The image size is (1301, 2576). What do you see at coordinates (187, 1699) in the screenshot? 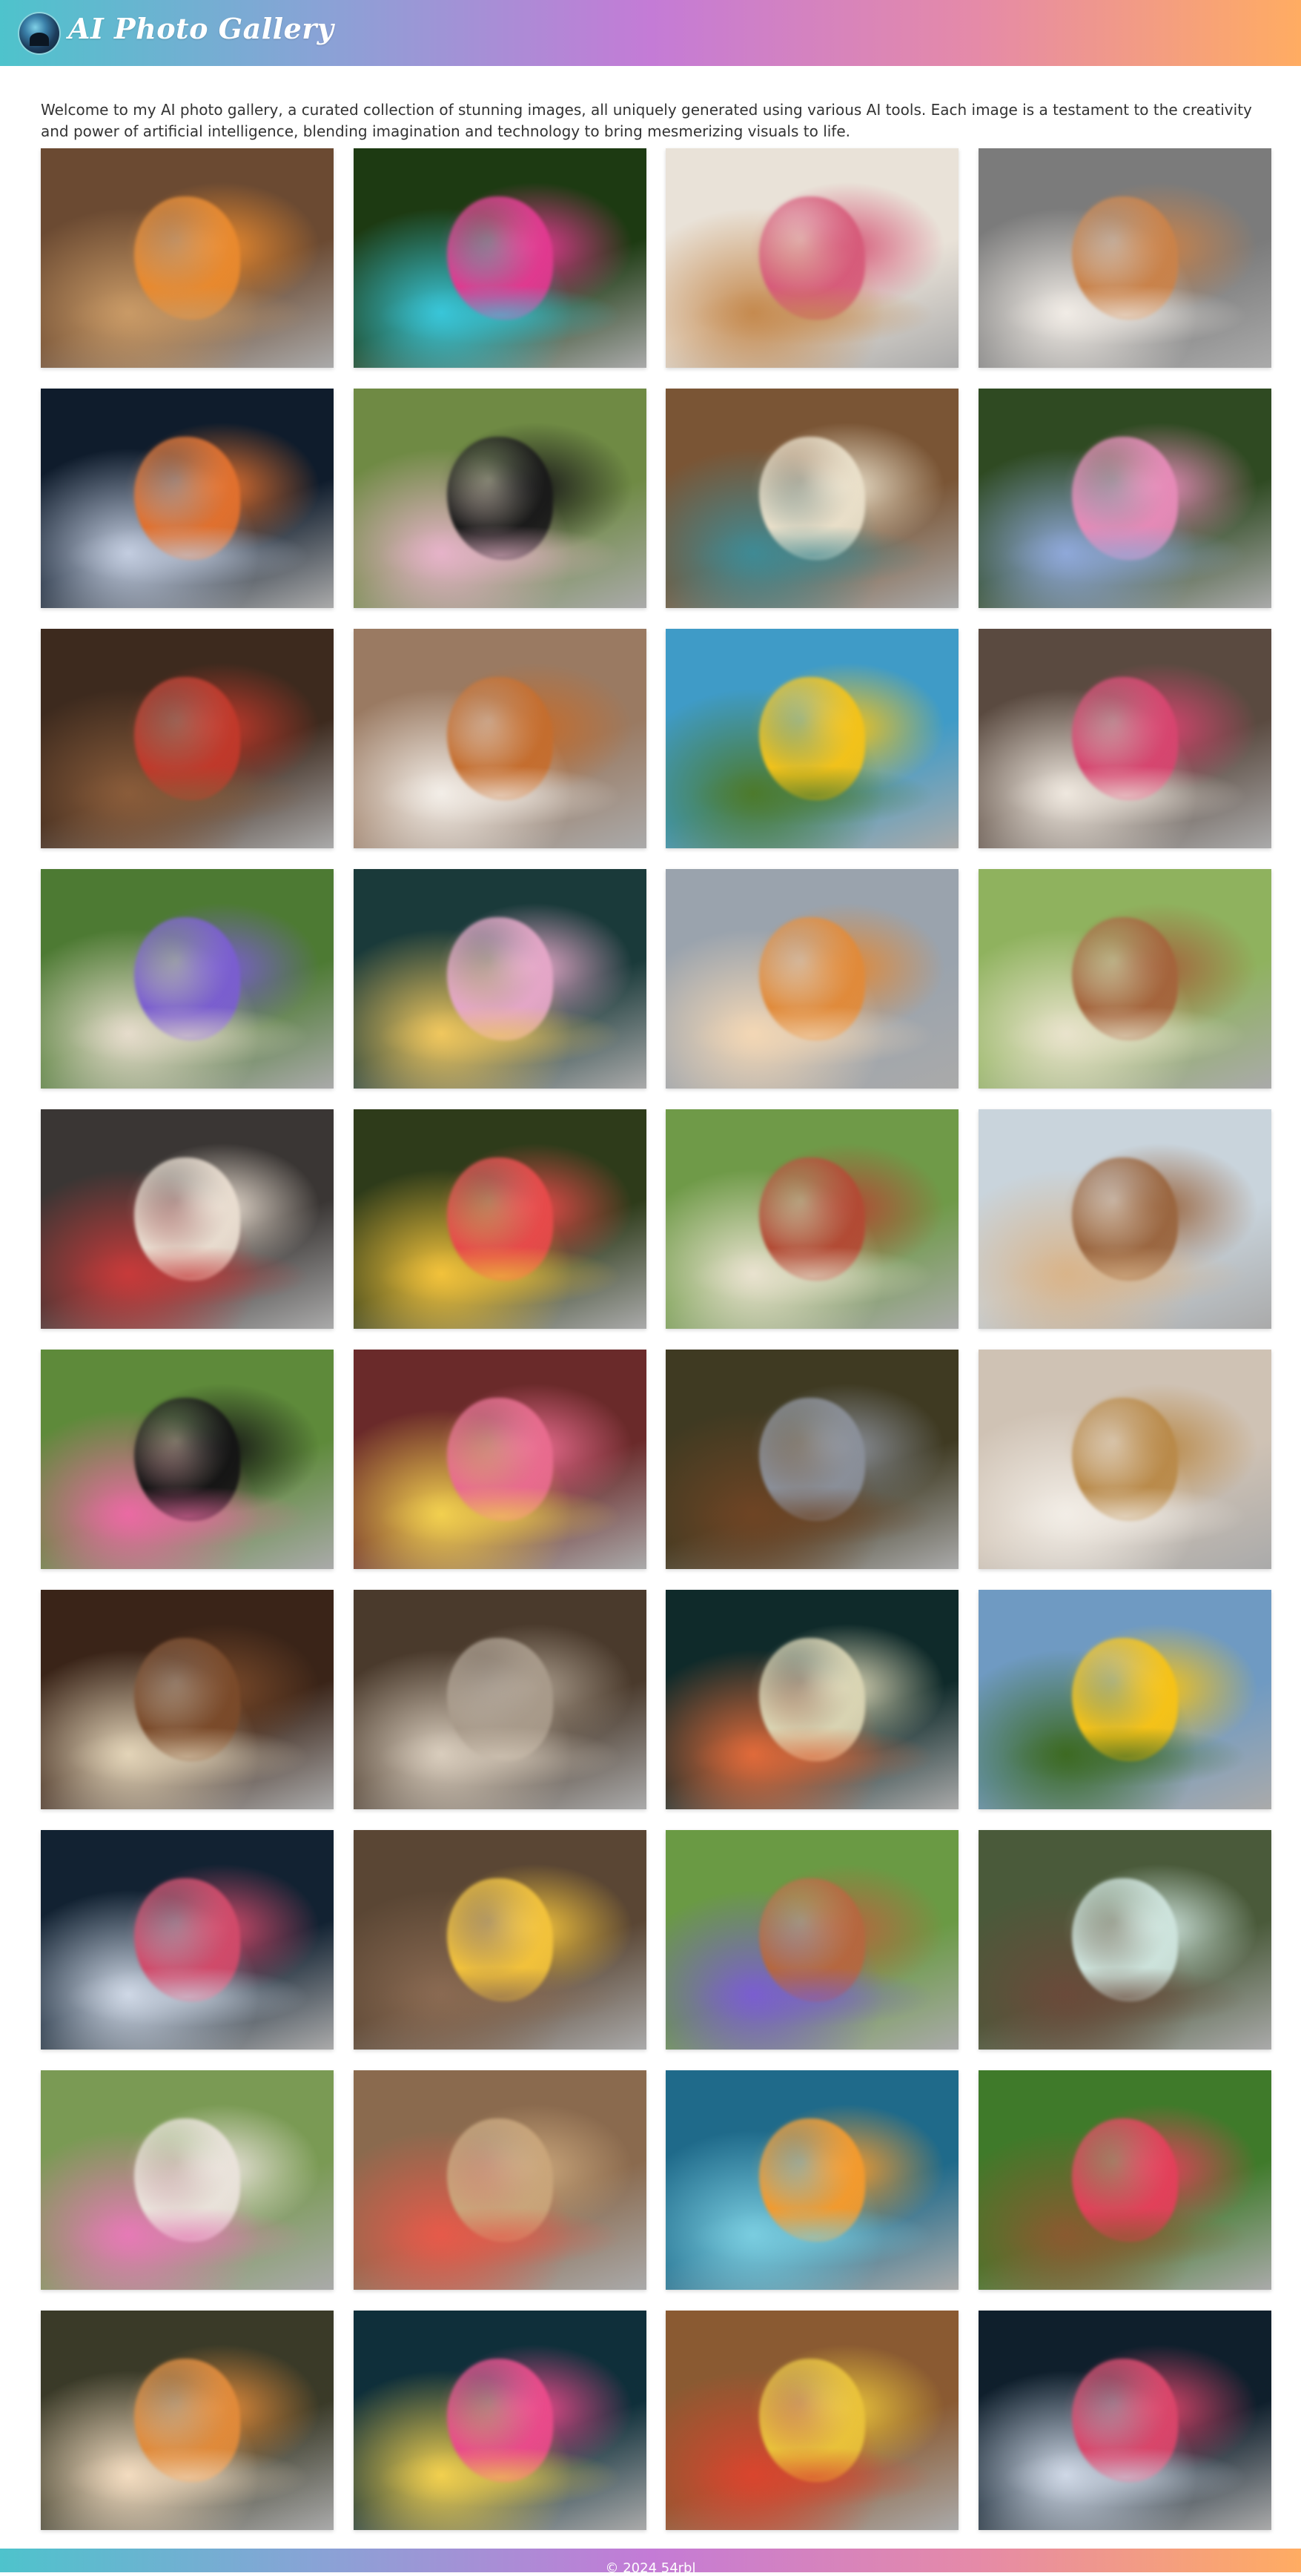
I see `gallery-image-antique-books` at bounding box center [187, 1699].